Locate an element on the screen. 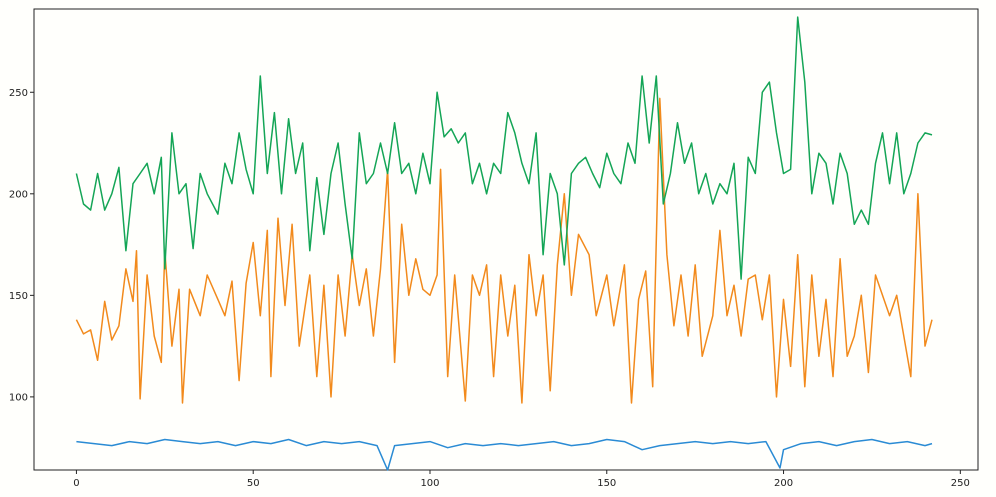 The width and height of the screenshot is (996, 497). x-tick-label: 250 is located at coordinates (960, 483).